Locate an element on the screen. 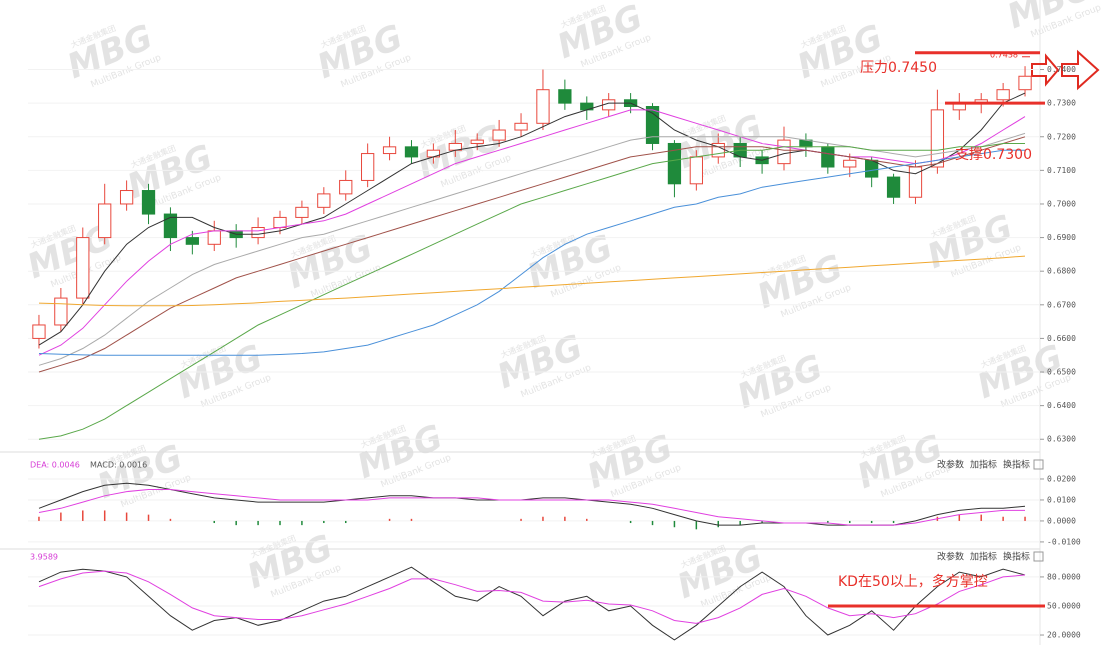 This screenshot has height=657, width=1102. y-tick-label: 0.0000 is located at coordinates (1061, 520).